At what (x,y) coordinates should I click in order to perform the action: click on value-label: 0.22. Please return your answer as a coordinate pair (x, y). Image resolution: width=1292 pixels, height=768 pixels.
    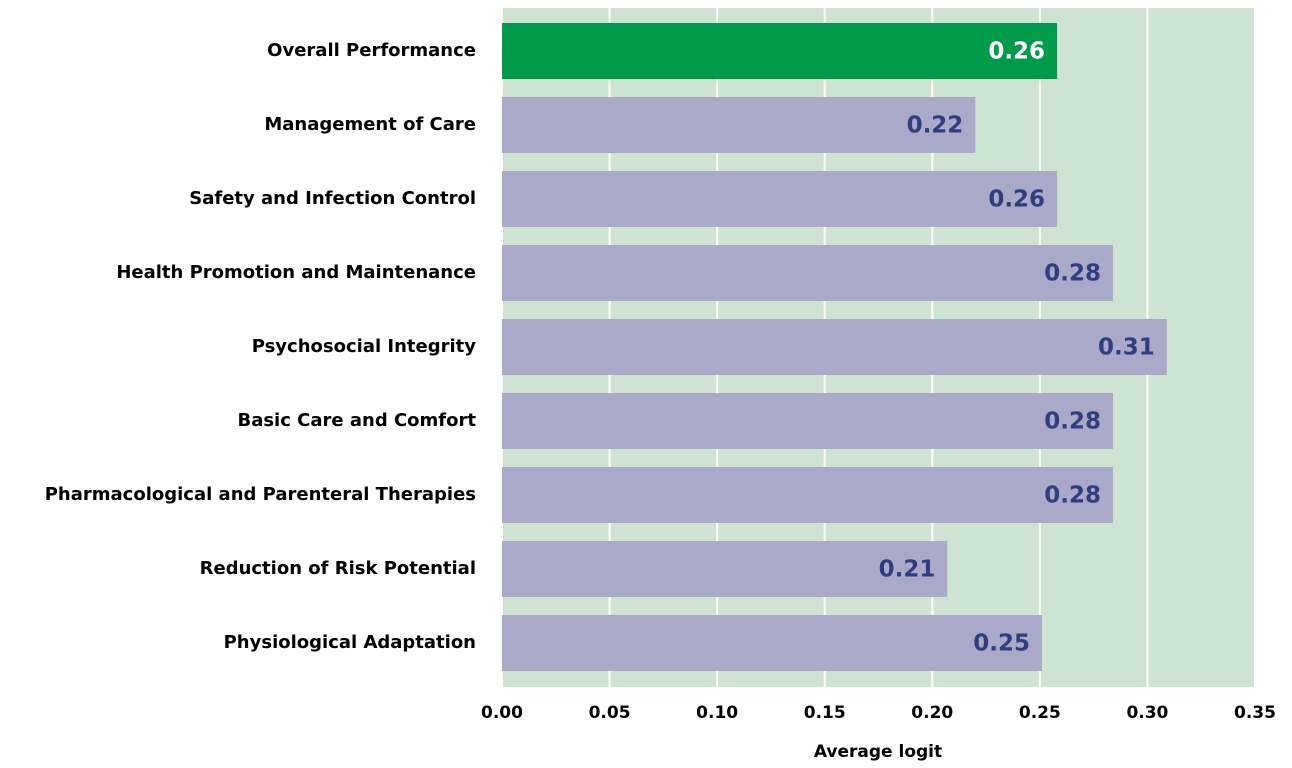
    Looking at the image, I should click on (935, 126).